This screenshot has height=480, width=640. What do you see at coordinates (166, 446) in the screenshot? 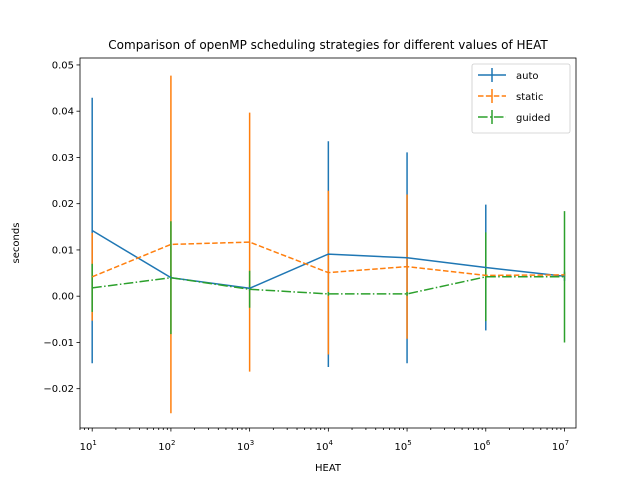
I see `x-tick-label: 10²` at bounding box center [166, 446].